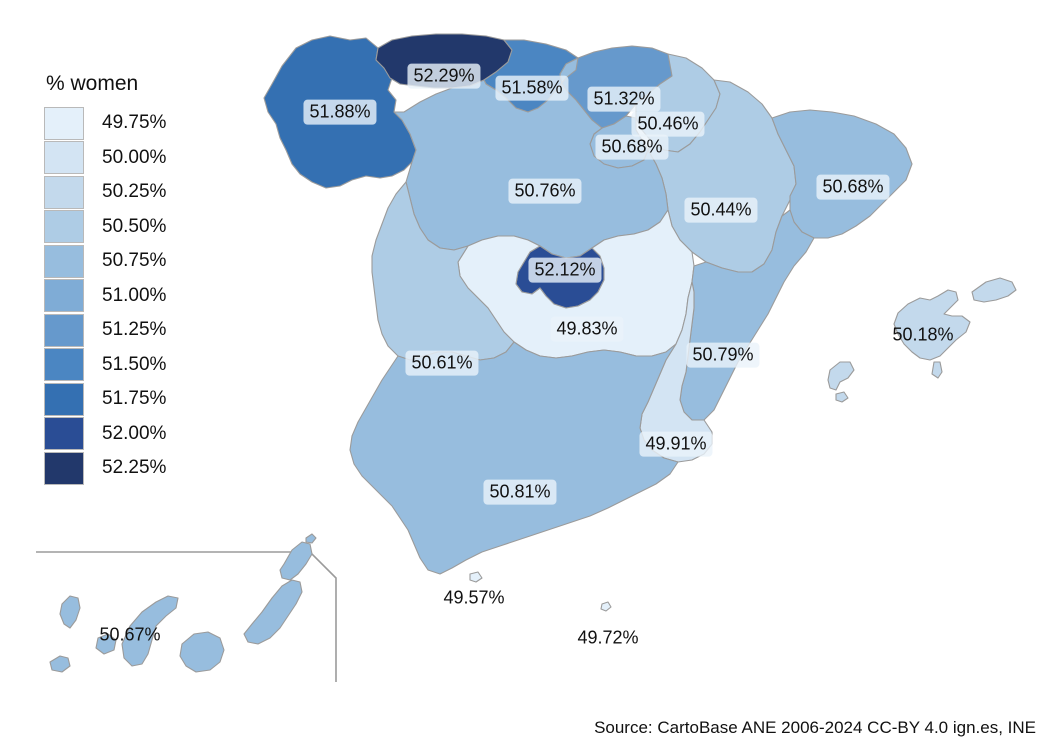 This screenshot has height=750, width=1050. I want to click on legend-label: 51.00%, so click(134, 295).